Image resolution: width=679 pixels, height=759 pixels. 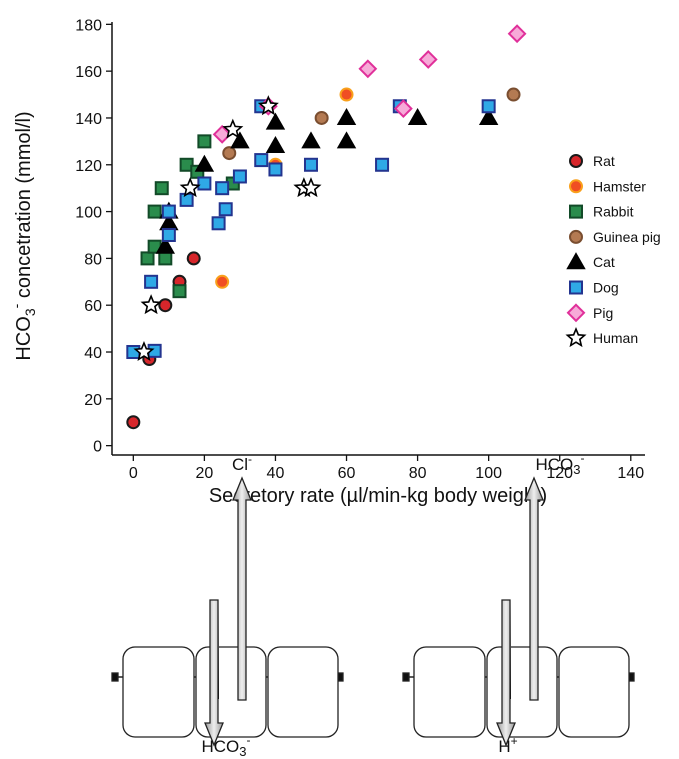 I want to click on legend-label: Rabbit, so click(x=613, y=212).